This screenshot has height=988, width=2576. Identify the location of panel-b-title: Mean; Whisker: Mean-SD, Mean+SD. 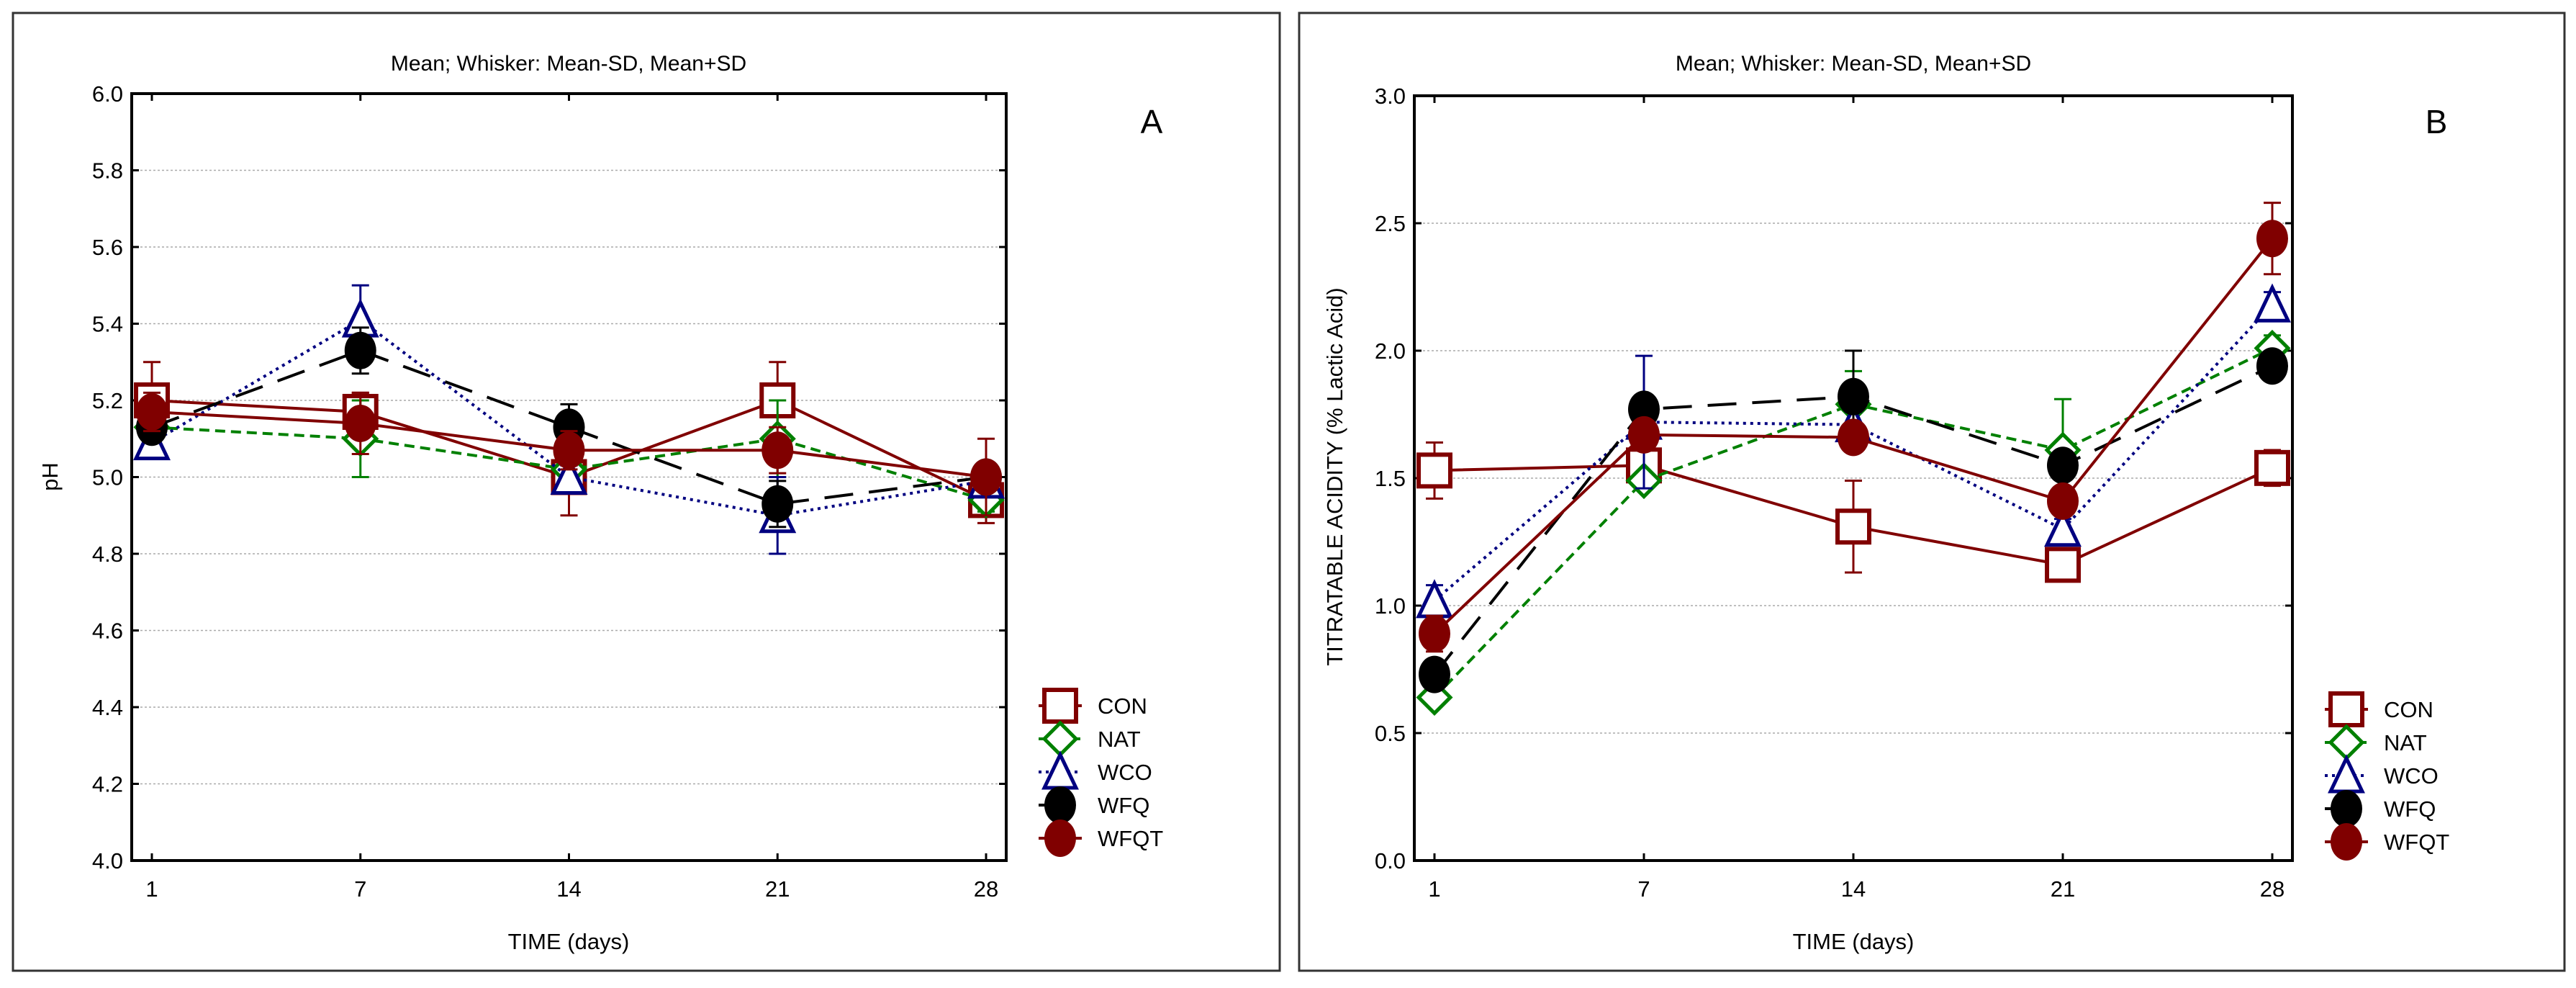
(1854, 64).